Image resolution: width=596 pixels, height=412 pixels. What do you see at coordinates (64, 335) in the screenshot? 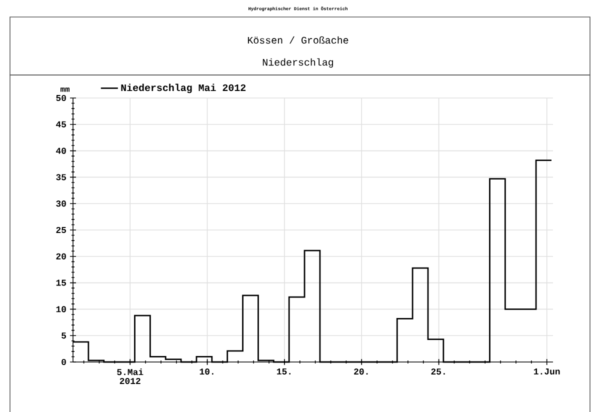
I see `y-tick-label: 5` at bounding box center [64, 335].